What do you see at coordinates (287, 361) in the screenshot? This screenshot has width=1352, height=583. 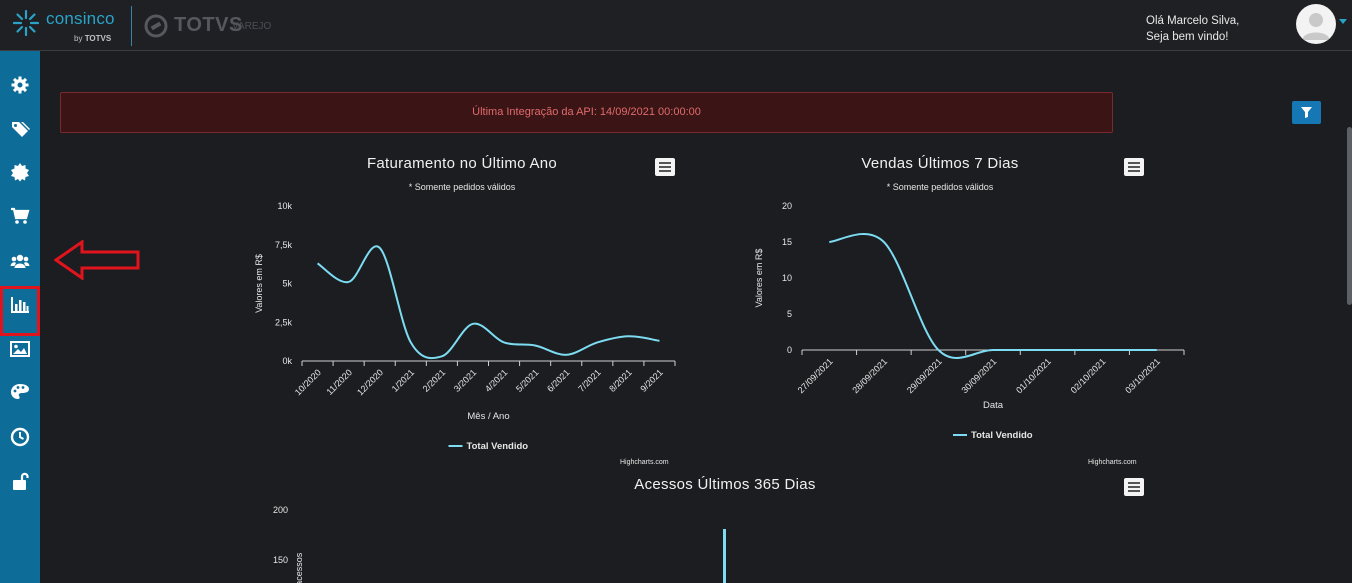 I see `y-tick-label: 0k` at bounding box center [287, 361].